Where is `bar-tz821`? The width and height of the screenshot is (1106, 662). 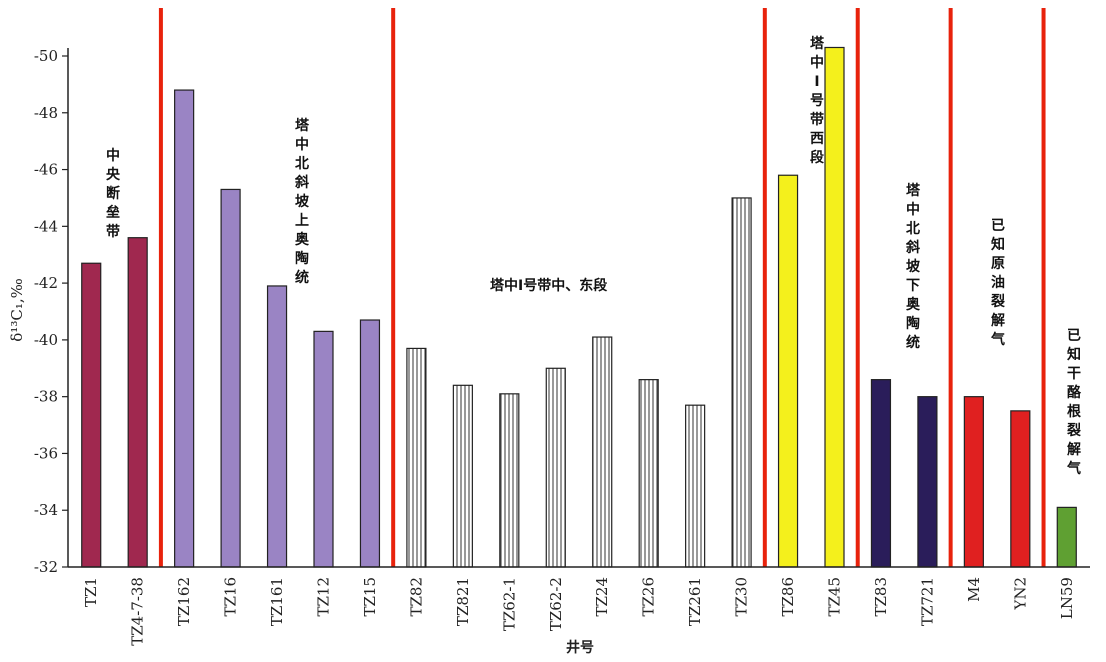 bar-tz821 is located at coordinates (462, 476).